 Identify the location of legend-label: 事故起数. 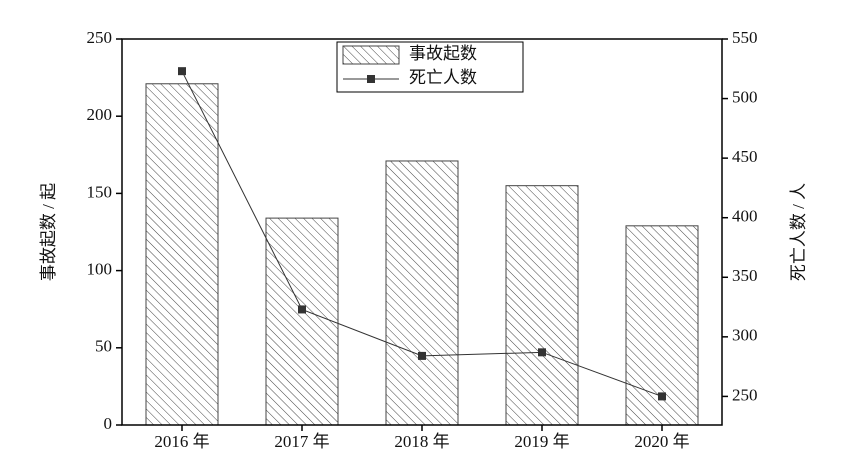
(443, 53).